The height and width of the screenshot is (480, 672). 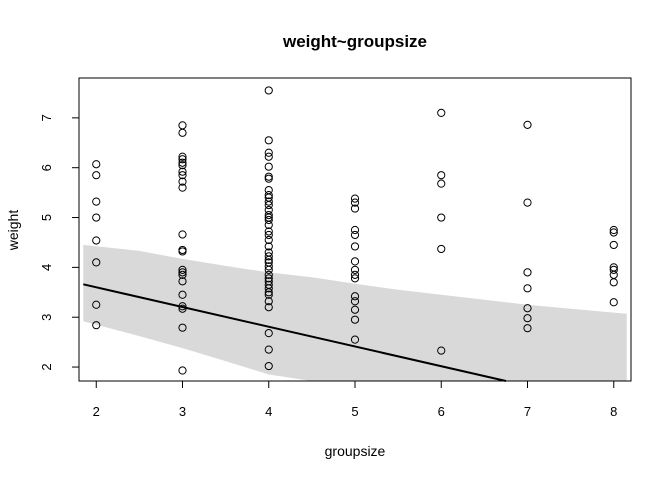 What do you see at coordinates (354, 411) in the screenshot?
I see `x-tick-label: 5` at bounding box center [354, 411].